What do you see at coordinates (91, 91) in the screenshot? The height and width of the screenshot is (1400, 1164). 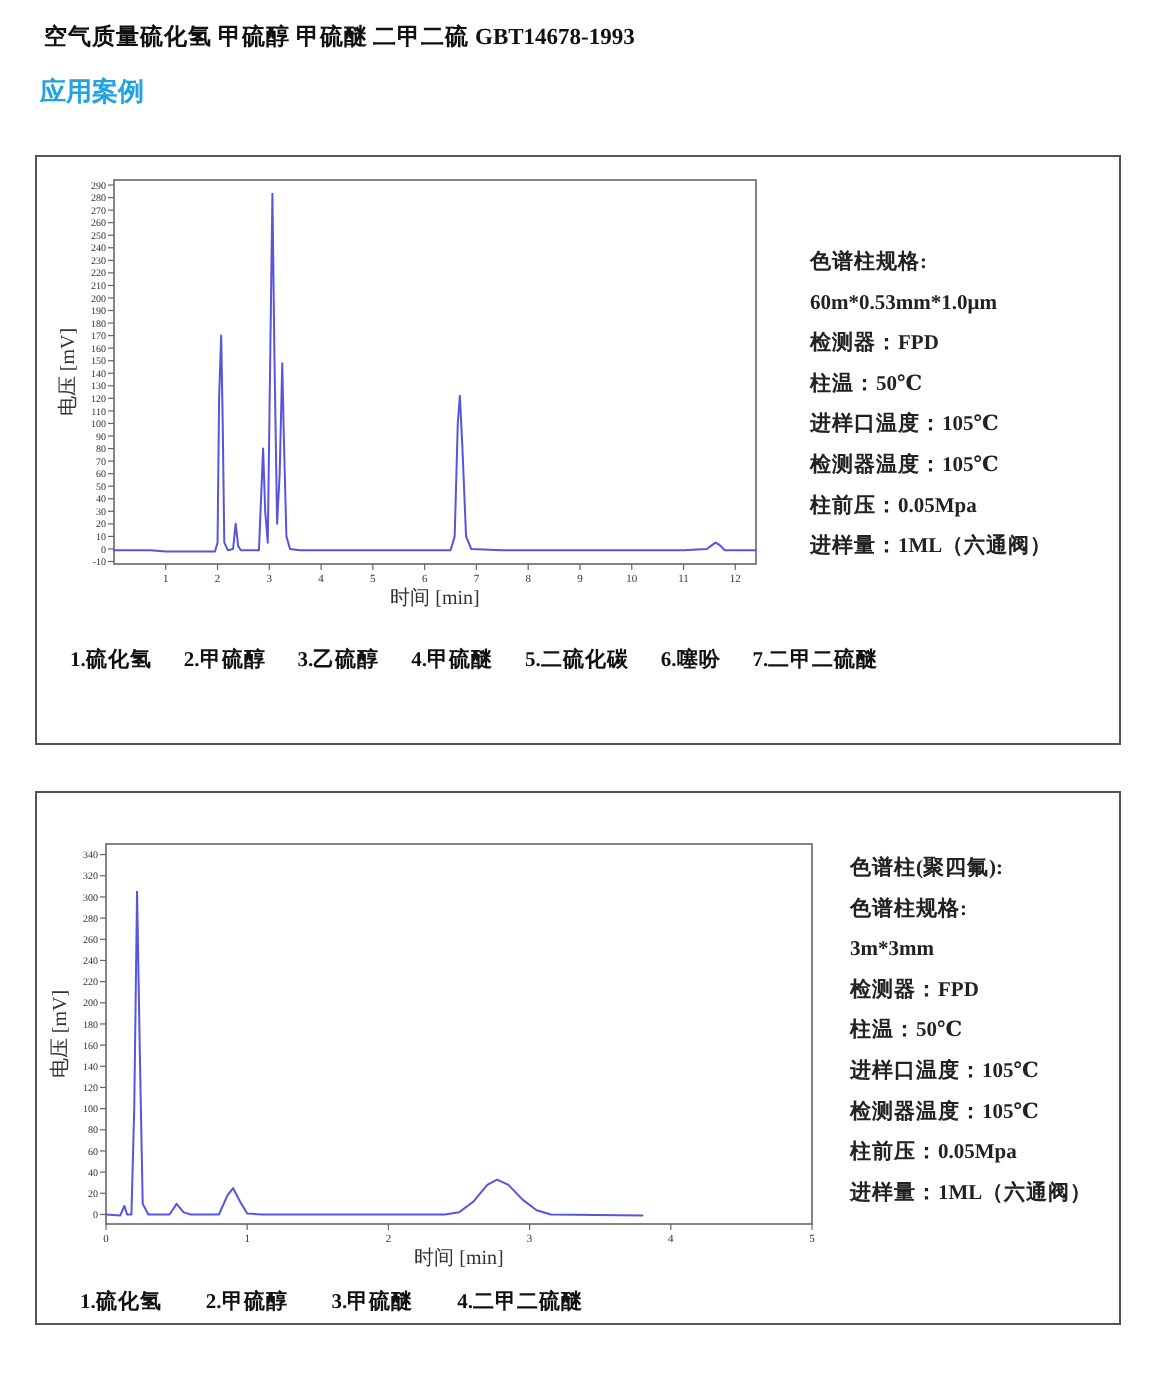 I see `chart-subtitle: 应用案例` at bounding box center [91, 91].